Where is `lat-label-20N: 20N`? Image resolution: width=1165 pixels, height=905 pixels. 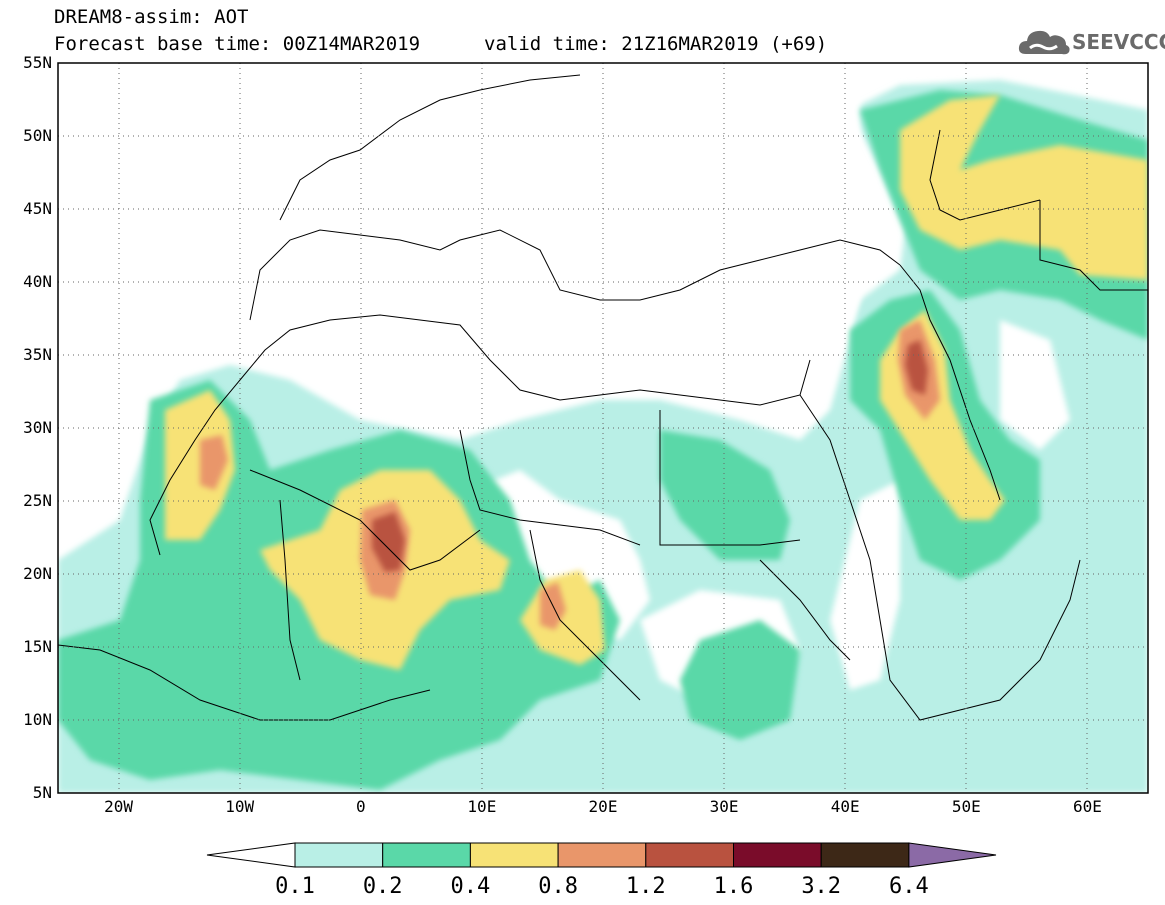
lat-label-20N: 20N is located at coordinates (37, 573).